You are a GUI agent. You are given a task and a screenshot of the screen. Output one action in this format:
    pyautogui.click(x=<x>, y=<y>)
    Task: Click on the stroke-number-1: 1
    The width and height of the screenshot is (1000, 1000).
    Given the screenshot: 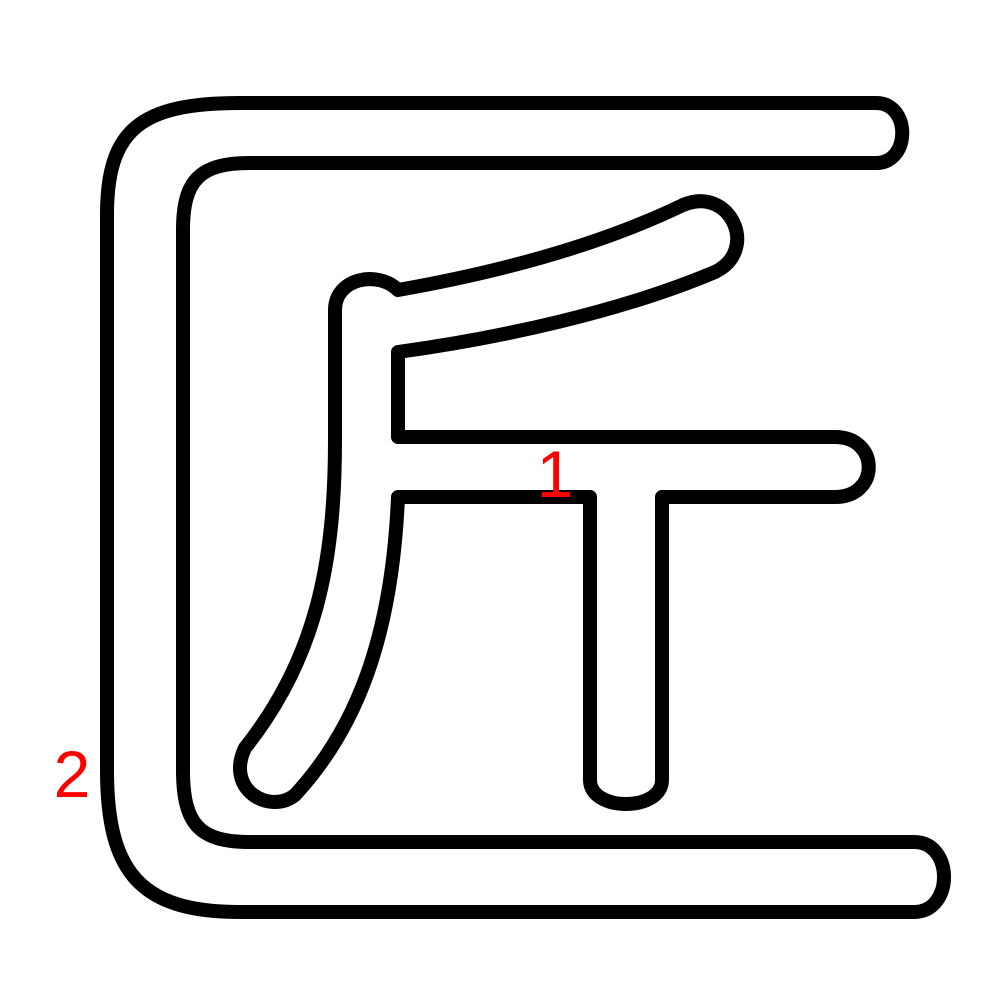 What is the action you would take?
    pyautogui.click(x=555, y=474)
    